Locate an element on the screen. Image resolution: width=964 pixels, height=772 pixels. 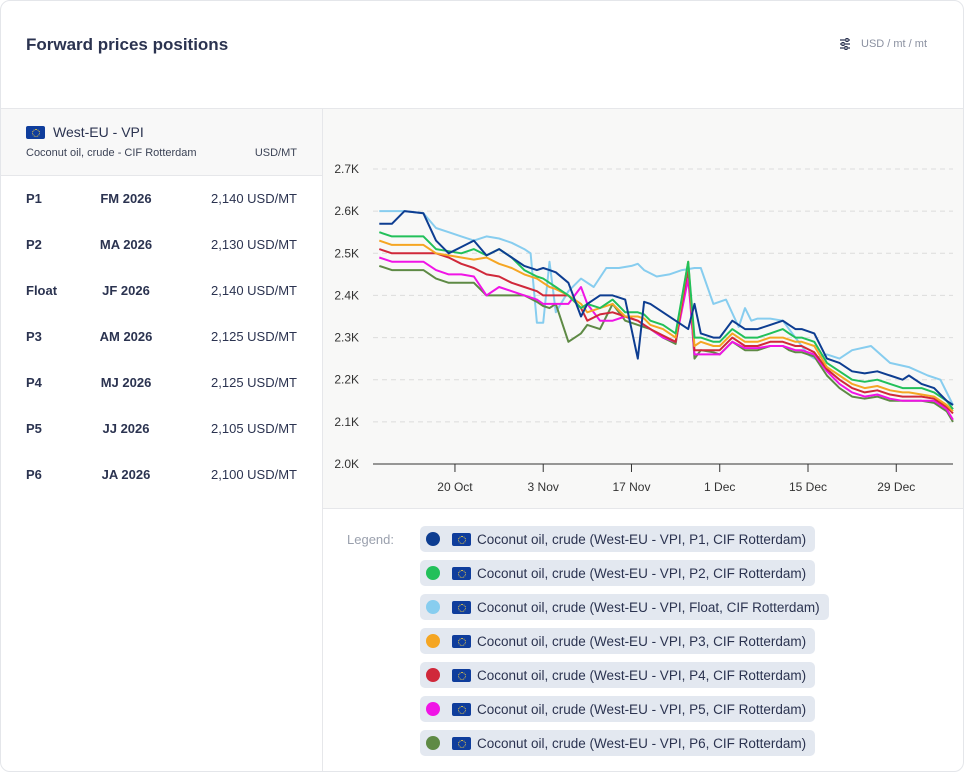
position-name: P5 is located at coordinates (34, 428).